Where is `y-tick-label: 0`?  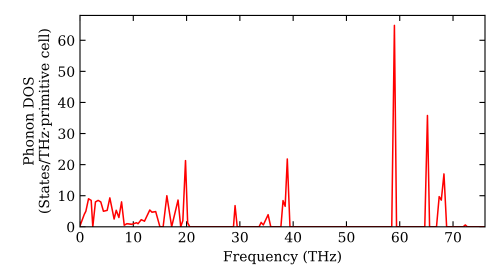
y-tick-label: 0 is located at coordinates (70, 227).